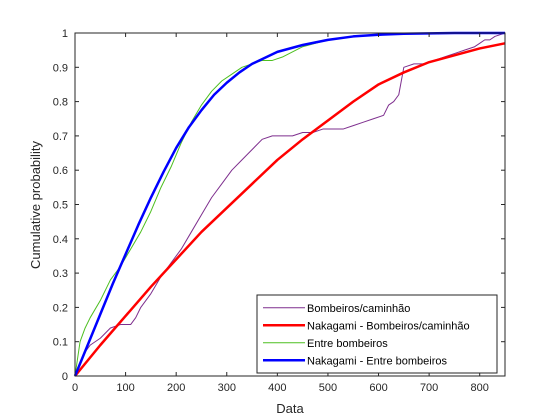  Describe the element at coordinates (388, 326) in the screenshot. I see `legend-label-2: Nakagami - Bombeiros/caminhão` at that location.